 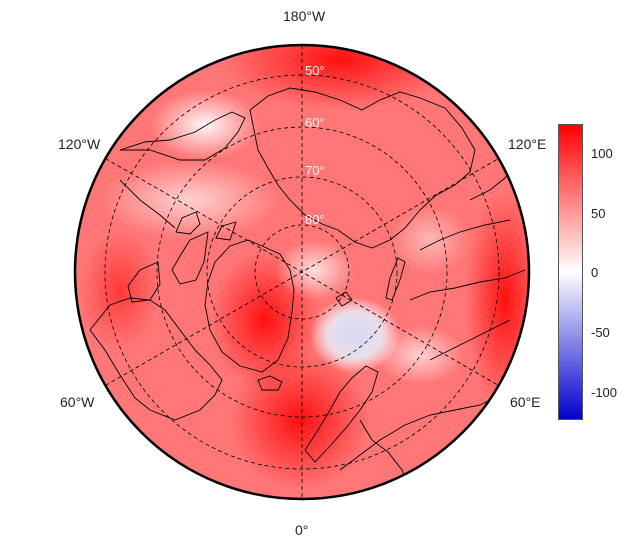 I want to click on lat-label-60: 60°, so click(x=315, y=122).